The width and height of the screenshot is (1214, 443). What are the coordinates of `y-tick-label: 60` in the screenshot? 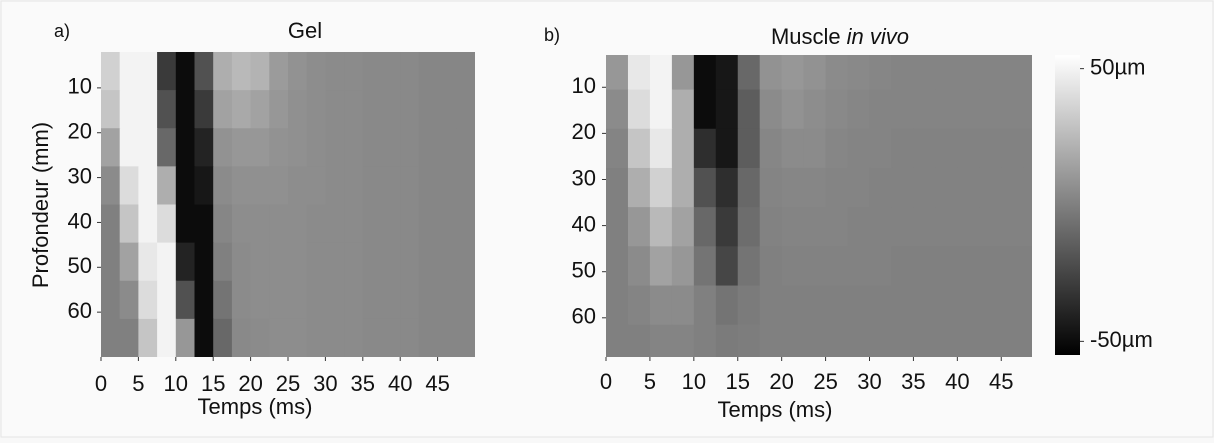 It's located at (80, 310).